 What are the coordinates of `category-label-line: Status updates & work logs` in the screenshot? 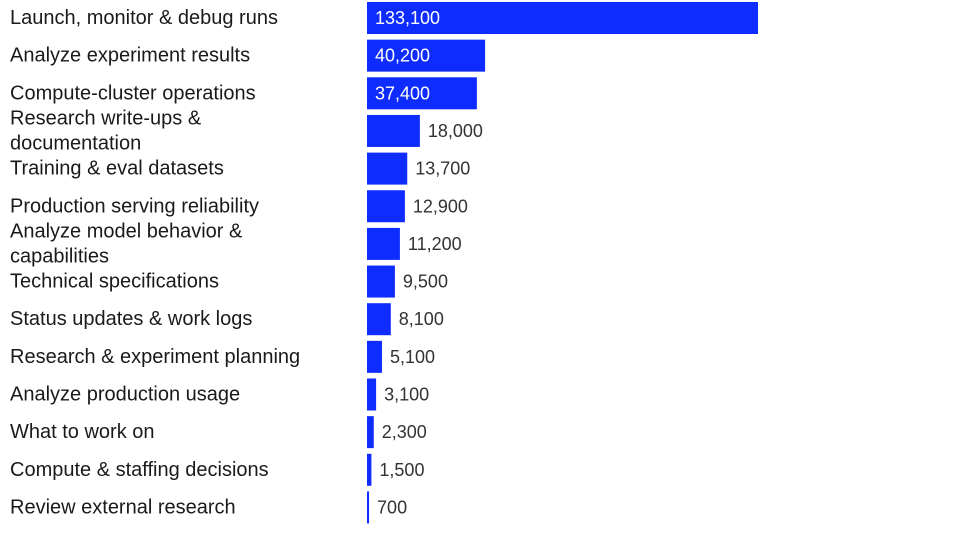 It's located at (131, 319).